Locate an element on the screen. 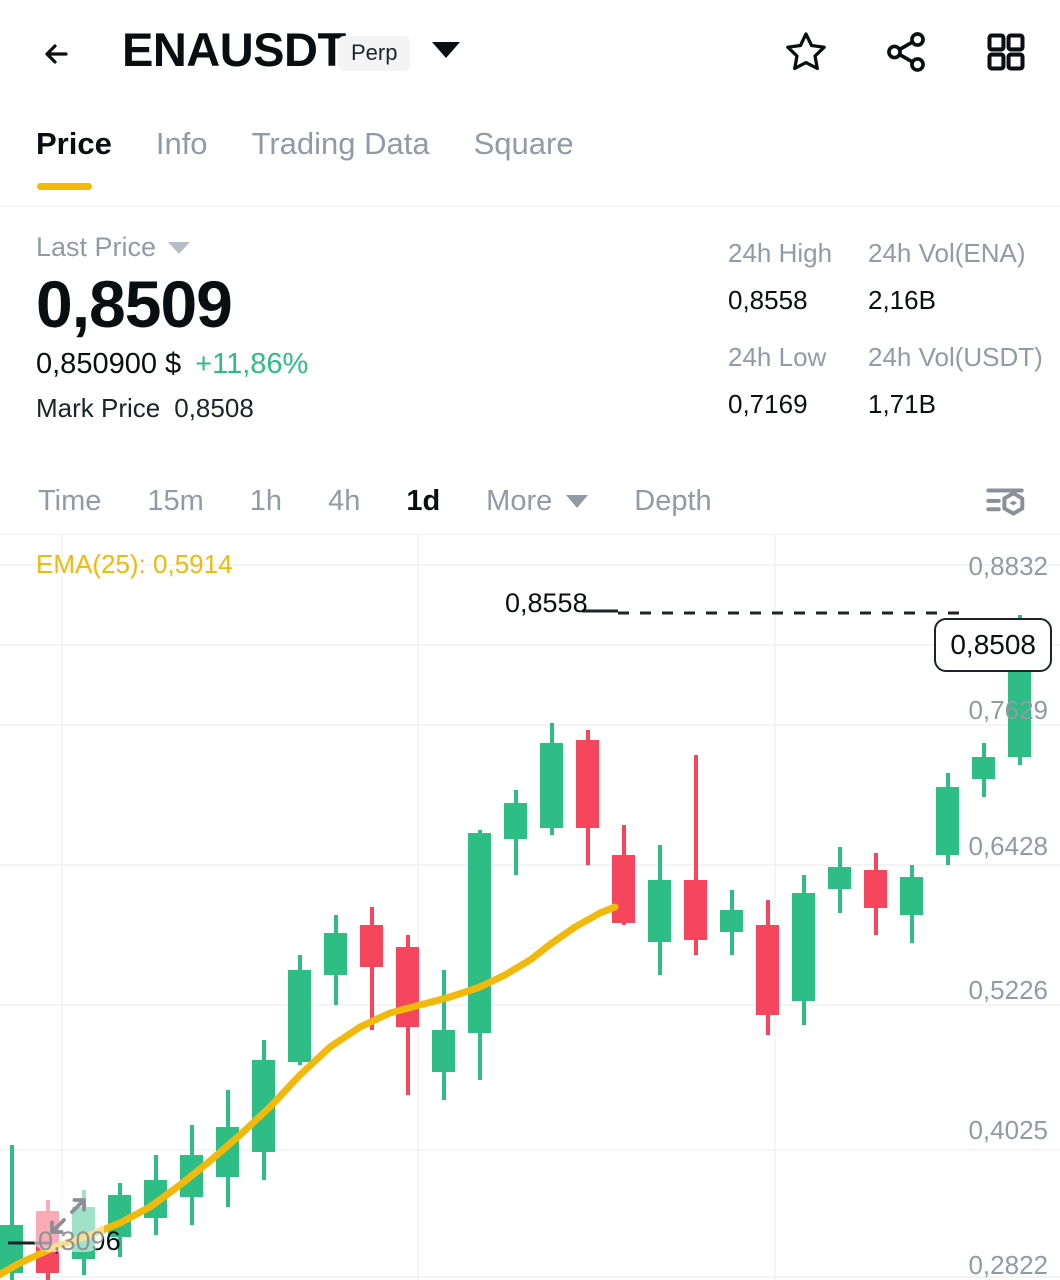  price-change-percent: +11,86% is located at coordinates (252, 364).